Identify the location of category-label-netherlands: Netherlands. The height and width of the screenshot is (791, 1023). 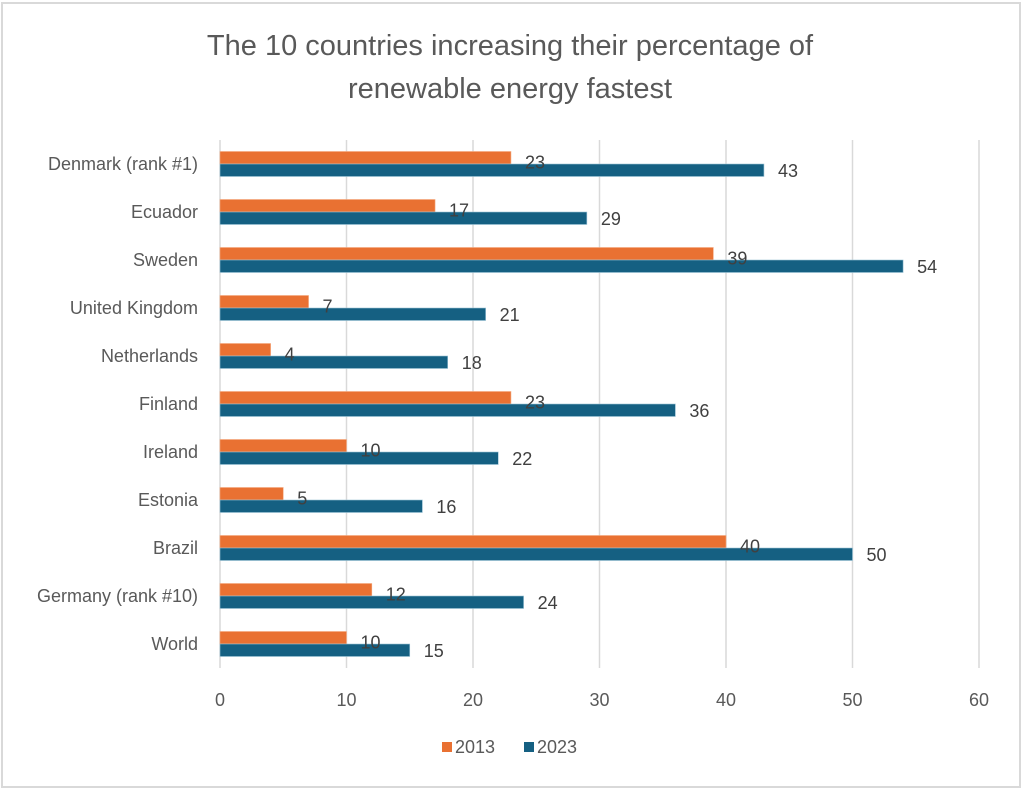
(149, 356).